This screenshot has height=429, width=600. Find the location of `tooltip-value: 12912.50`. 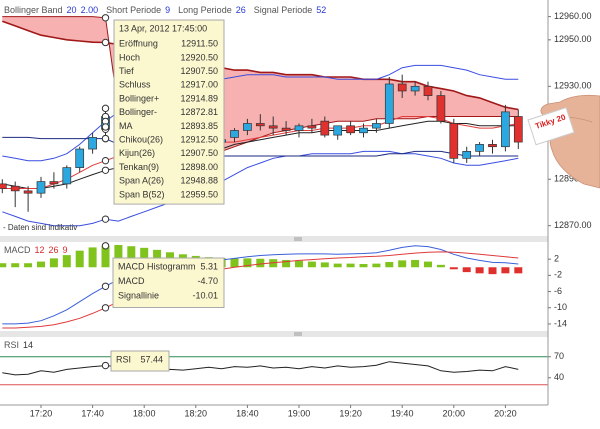

tooltip-value: 12912.50 is located at coordinates (199, 139).